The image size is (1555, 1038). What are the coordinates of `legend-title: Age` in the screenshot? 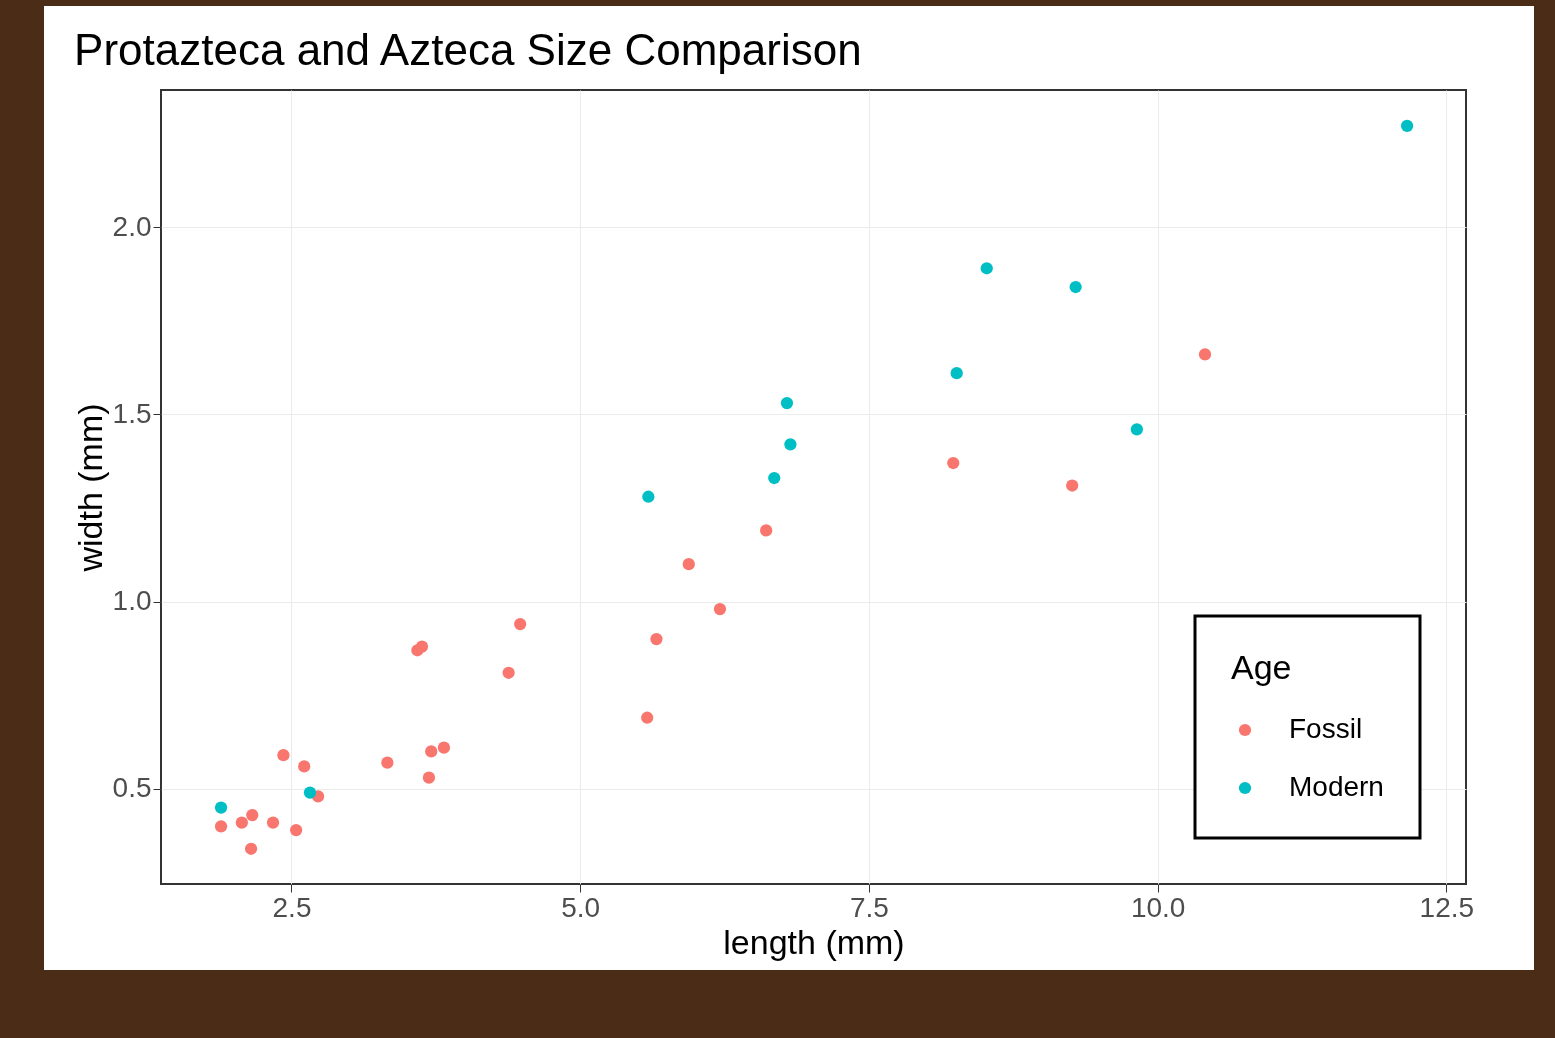 It's located at (1261, 667).